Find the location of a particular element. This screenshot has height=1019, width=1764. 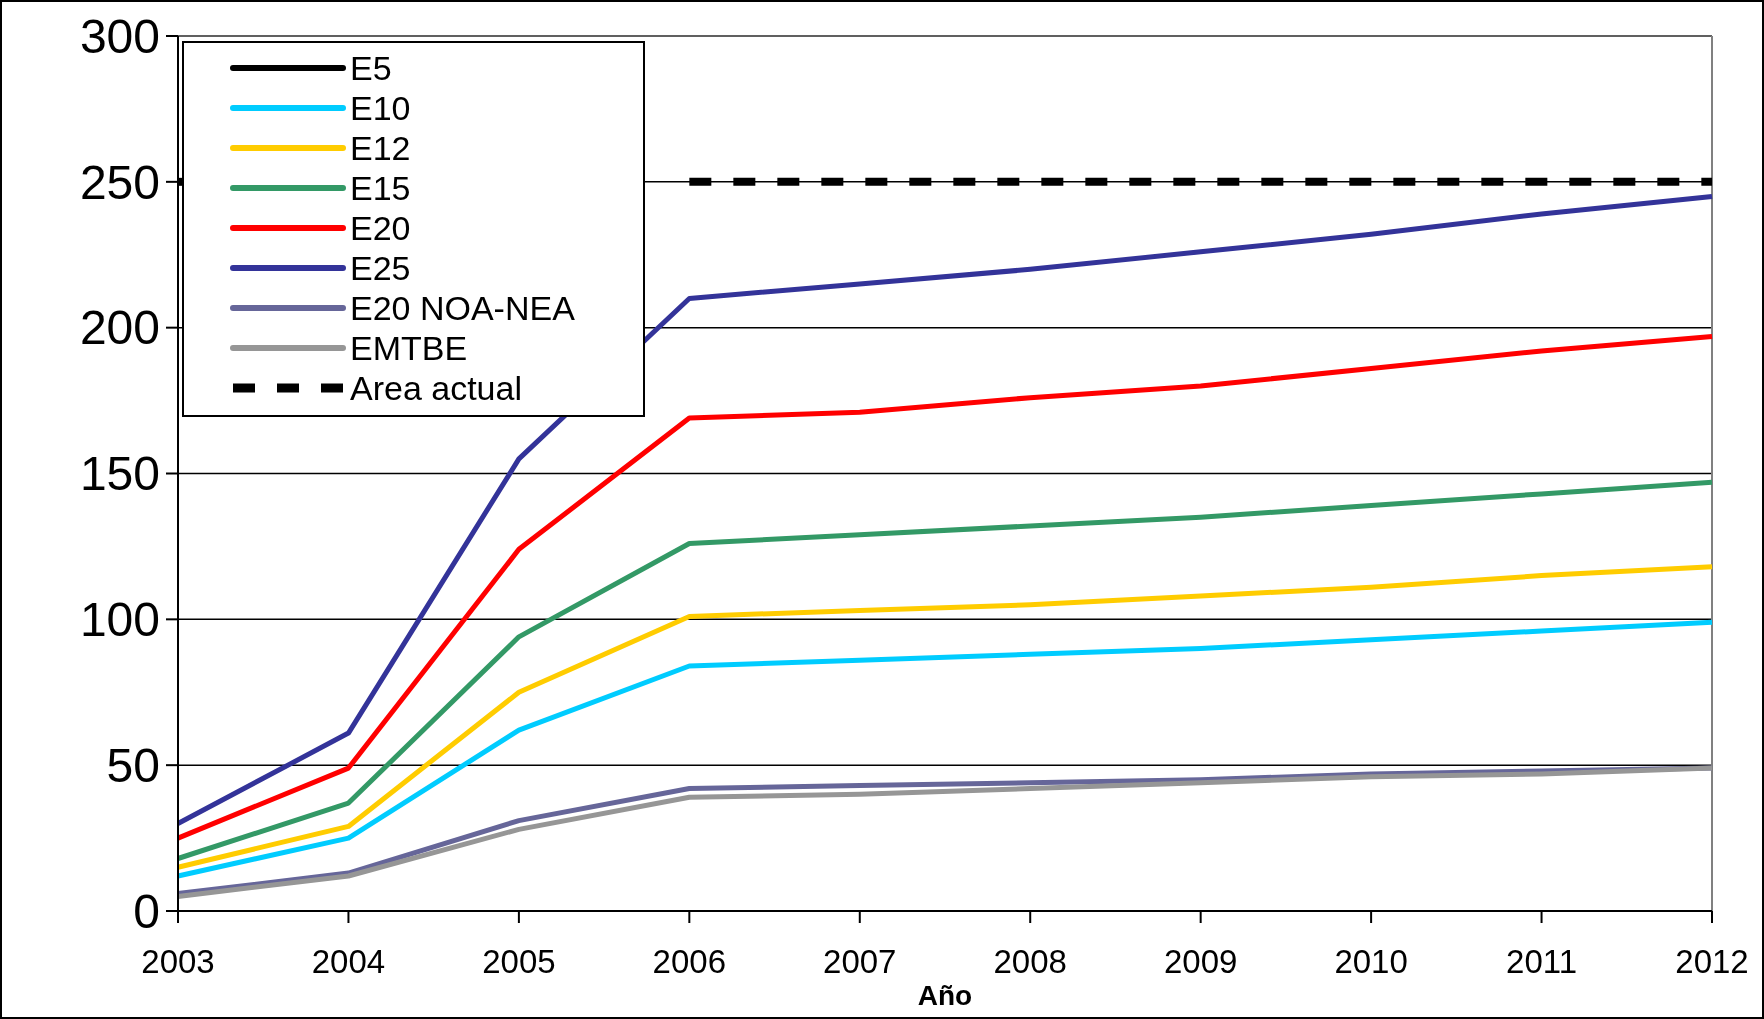

legend-label: E12 is located at coordinates (380, 147).